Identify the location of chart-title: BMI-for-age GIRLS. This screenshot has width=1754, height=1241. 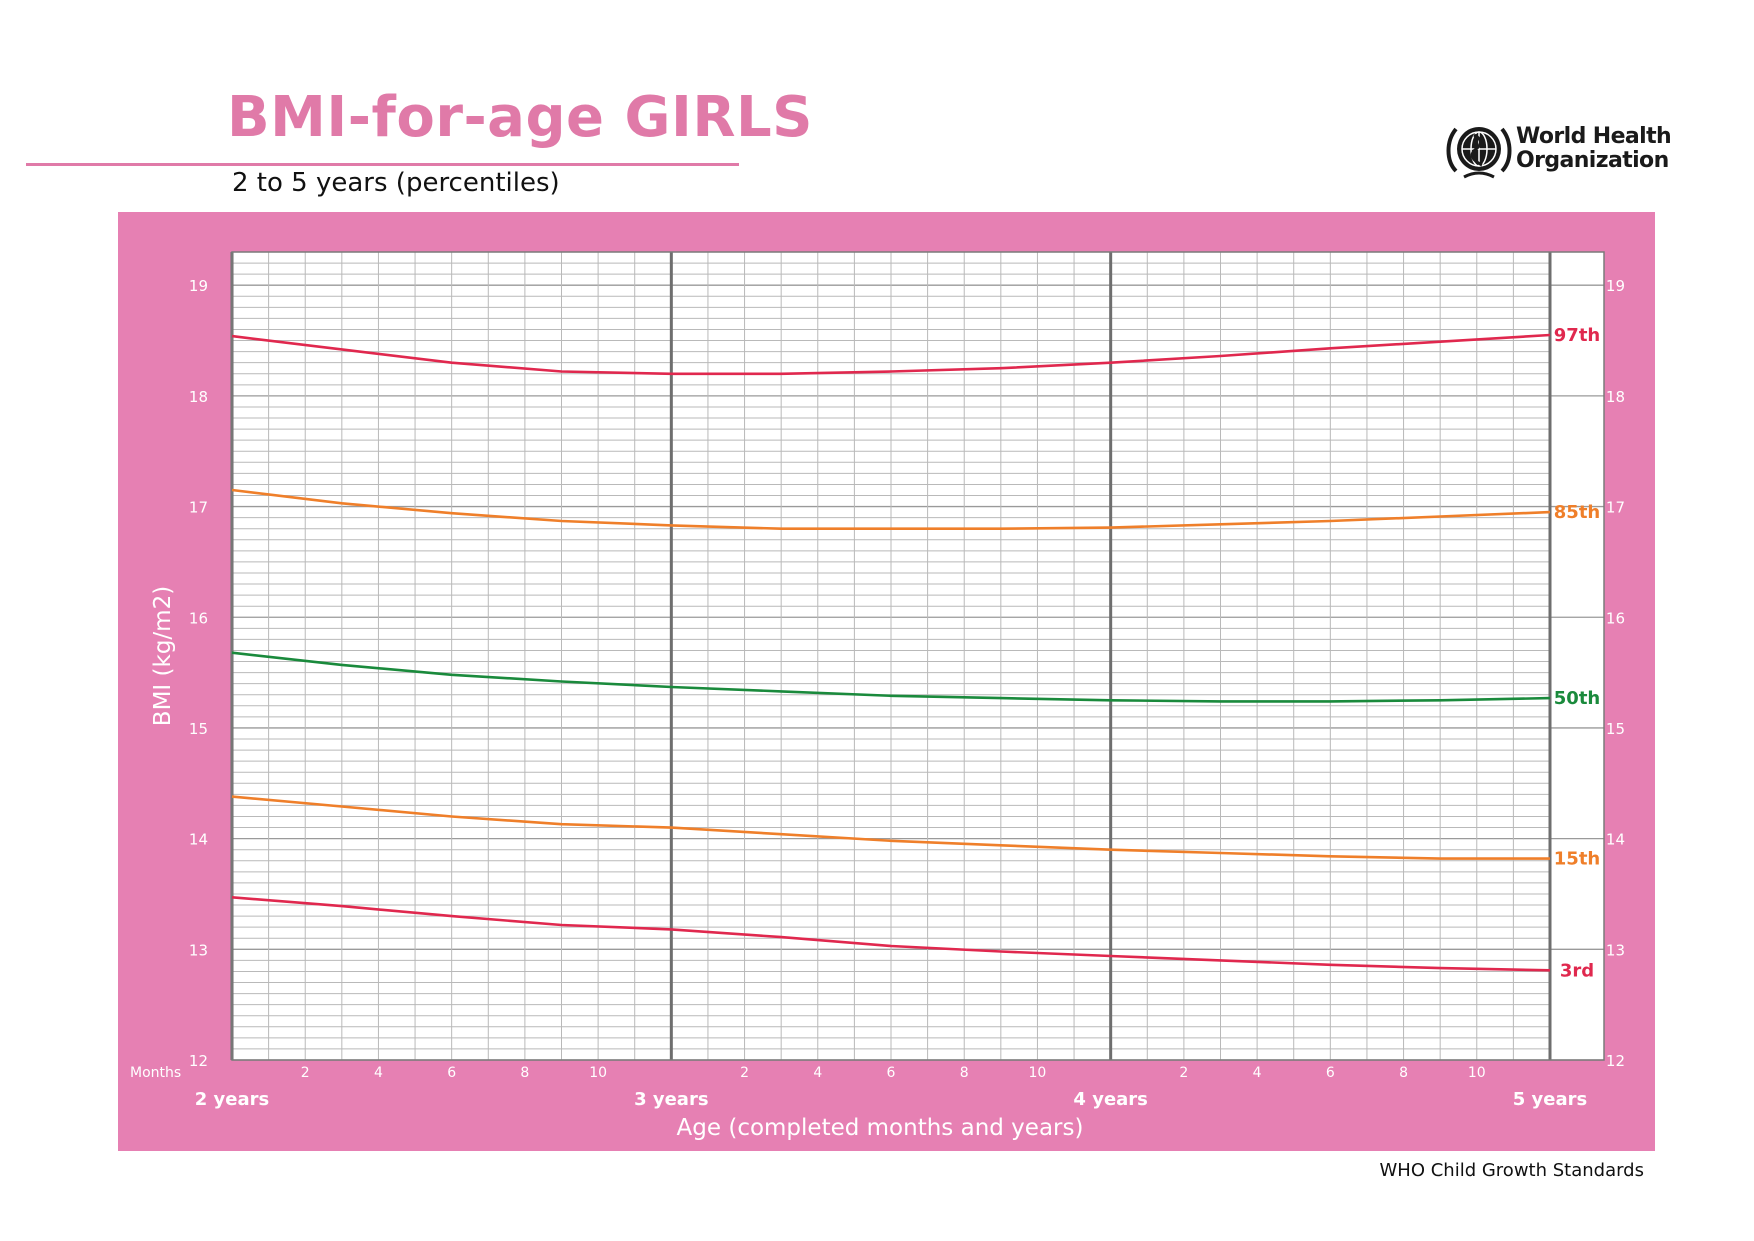
(520, 117).